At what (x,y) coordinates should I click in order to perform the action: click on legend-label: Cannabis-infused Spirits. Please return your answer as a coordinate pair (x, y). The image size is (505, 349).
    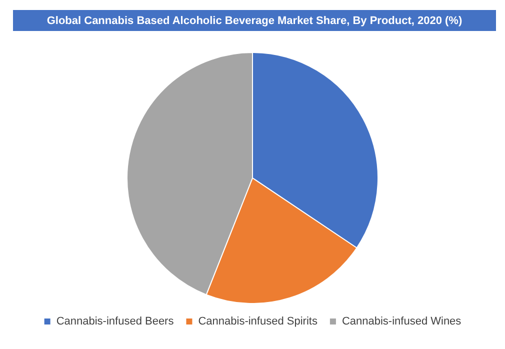
    Looking at the image, I should click on (258, 322).